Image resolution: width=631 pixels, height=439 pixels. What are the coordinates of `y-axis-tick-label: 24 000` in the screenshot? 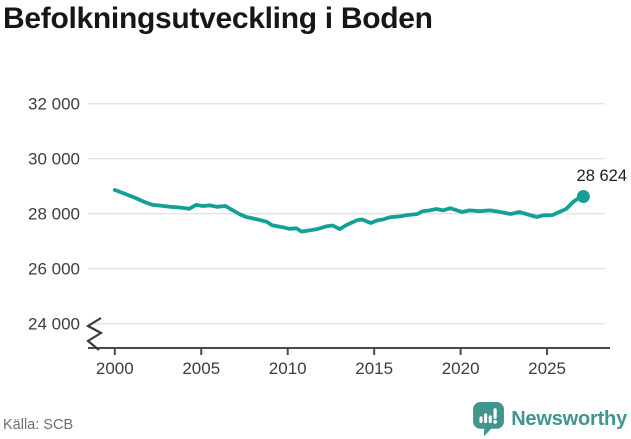 It's located at (54, 324).